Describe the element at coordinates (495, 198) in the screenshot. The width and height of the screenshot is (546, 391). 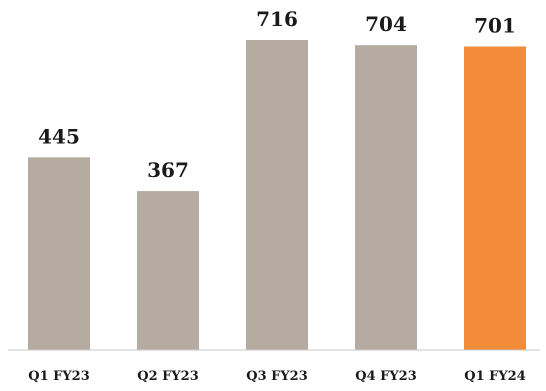
I see `bar-q1-fy24` at that location.